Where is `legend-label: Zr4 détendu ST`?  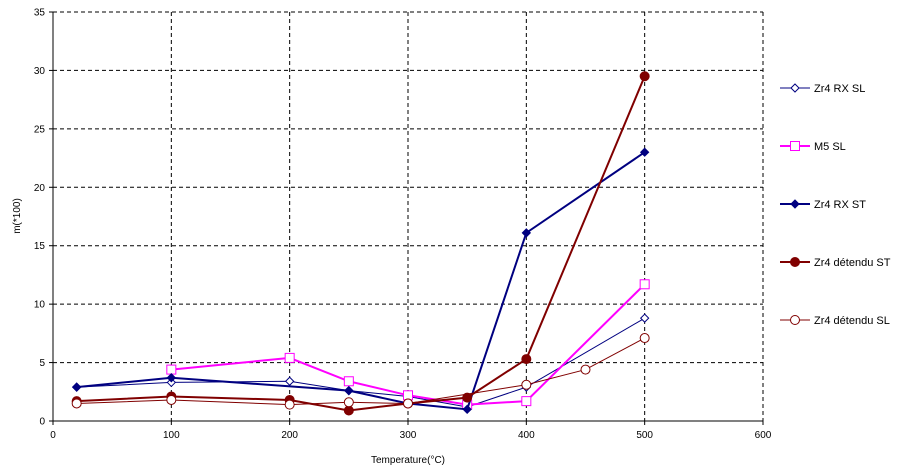
legend-label: Zr4 détendu ST is located at coordinates (852, 263).